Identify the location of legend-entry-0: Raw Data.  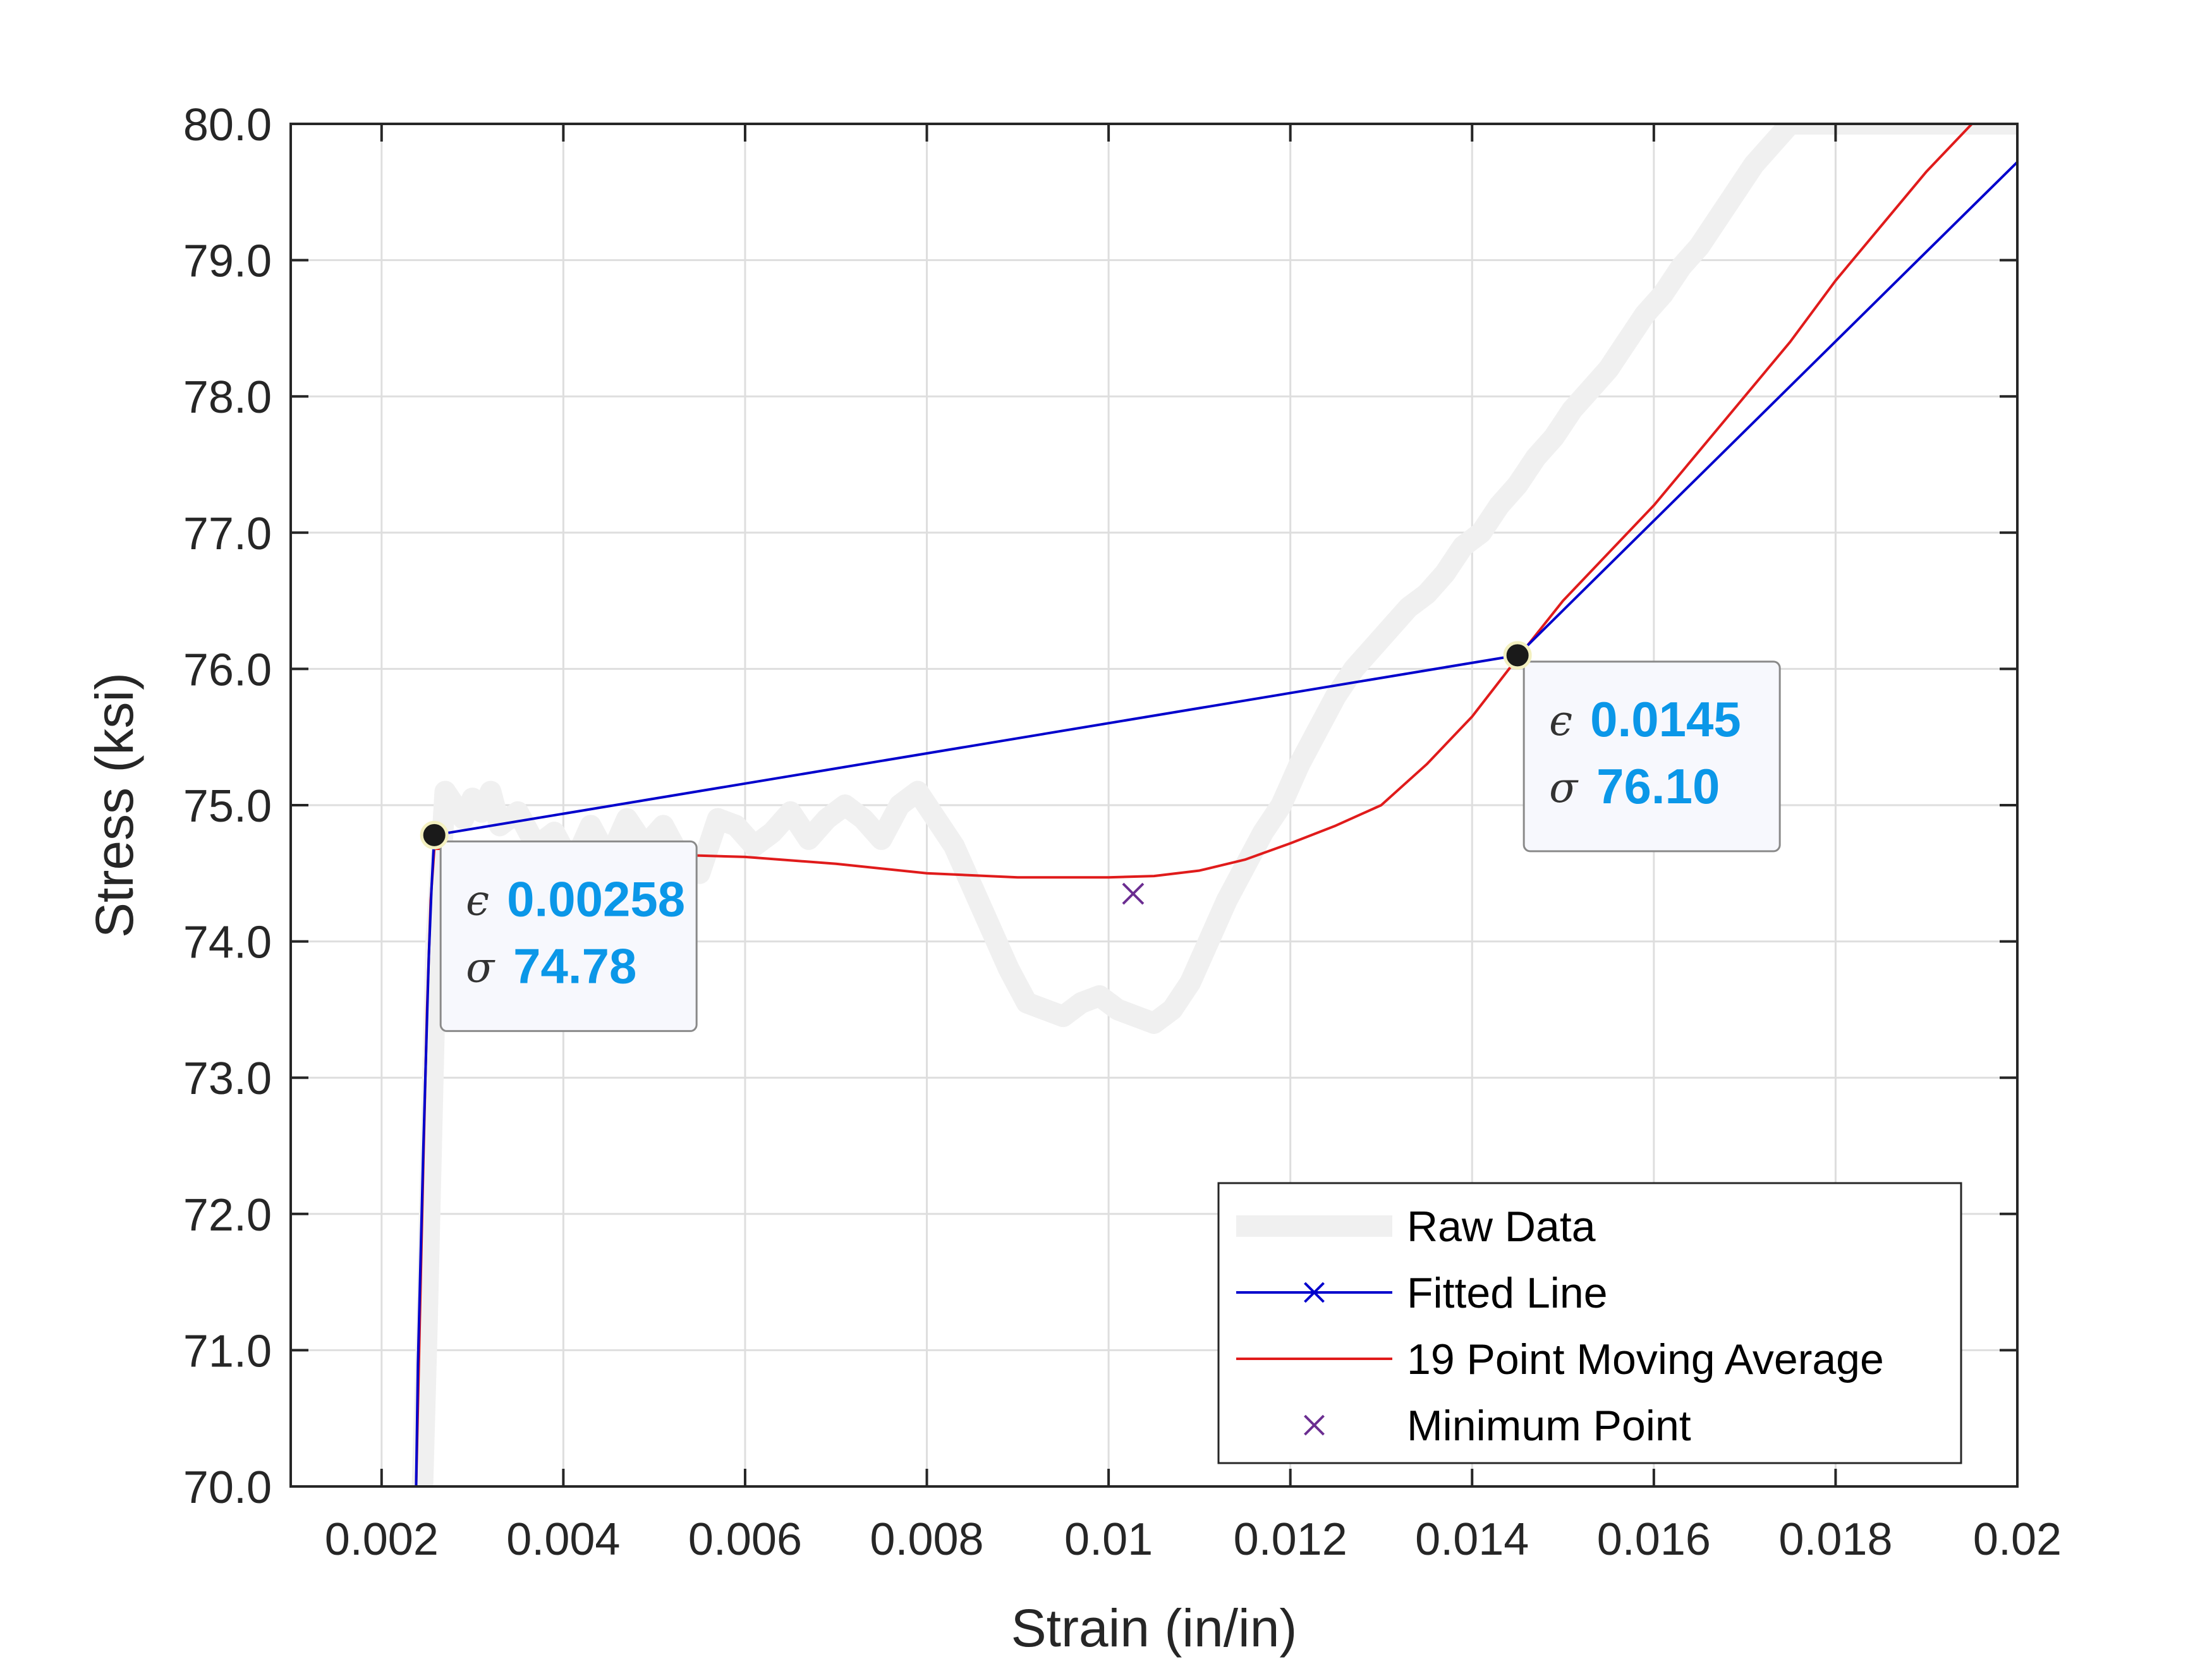
(1501, 1227).